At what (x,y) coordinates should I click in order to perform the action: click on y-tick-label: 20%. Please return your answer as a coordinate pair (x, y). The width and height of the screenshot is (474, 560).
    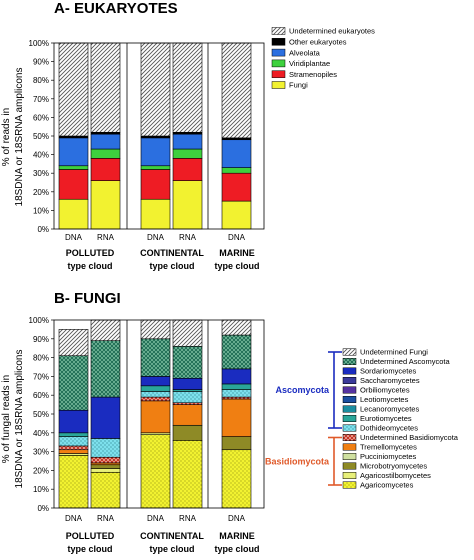
    Looking at the image, I should click on (41, 192).